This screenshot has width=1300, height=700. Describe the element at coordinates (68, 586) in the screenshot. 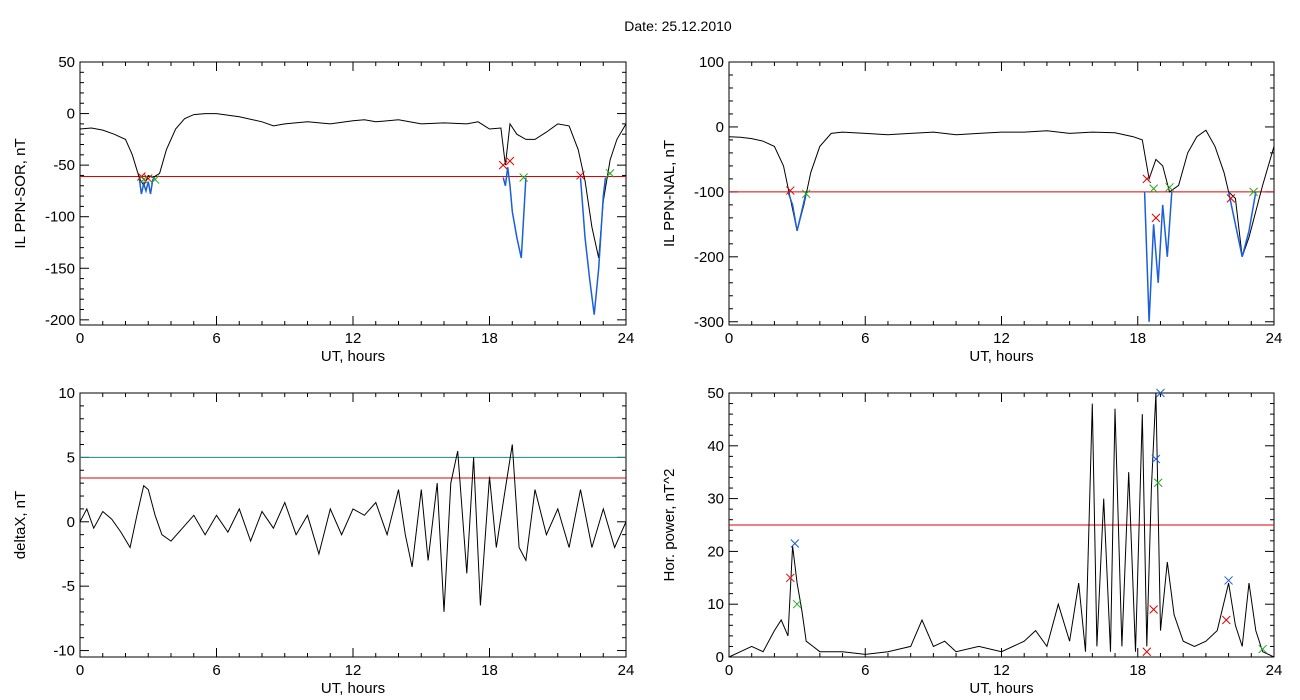

I see `y-tick-label: -5` at that location.